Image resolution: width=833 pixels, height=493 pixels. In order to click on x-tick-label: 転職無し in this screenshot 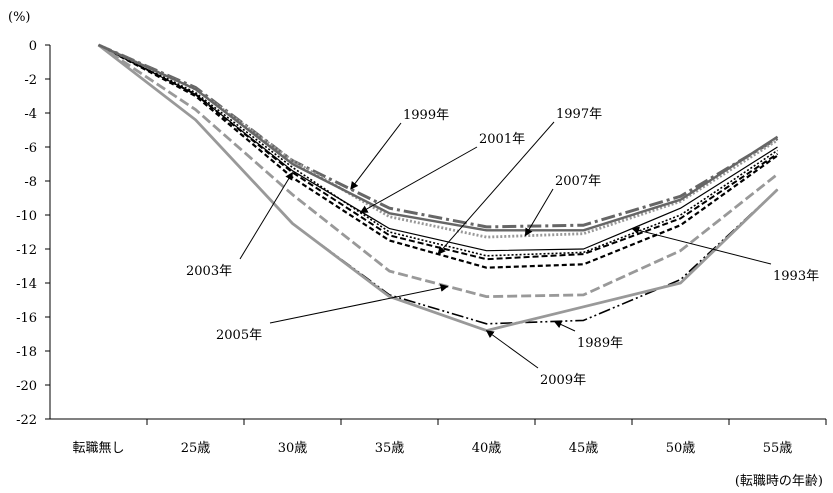, I will do `click(98, 448)`.